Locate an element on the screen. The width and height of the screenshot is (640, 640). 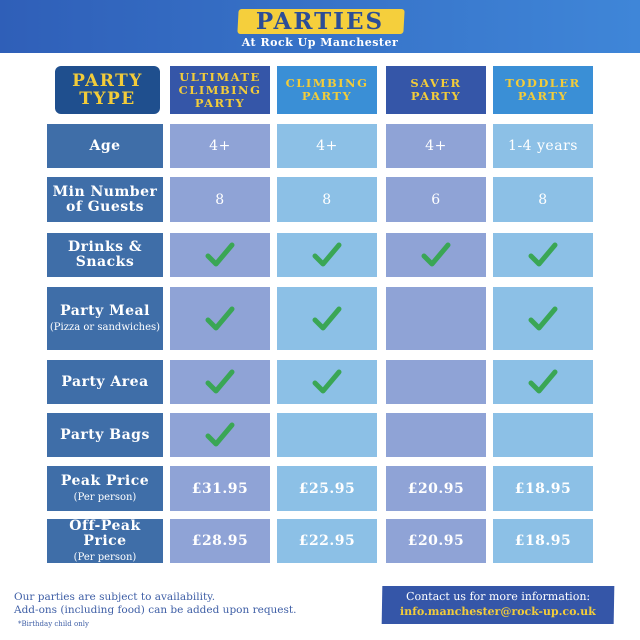
table-cell: 1-4 years is located at coordinates (543, 146).